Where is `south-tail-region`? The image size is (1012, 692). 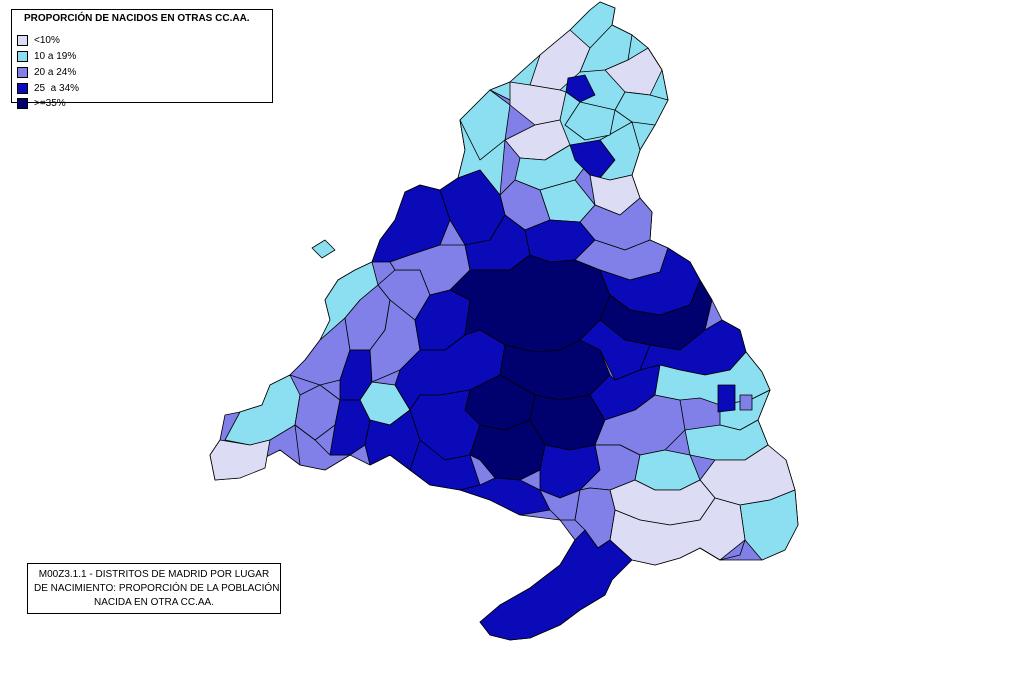
south-tail-region is located at coordinates (556, 585).